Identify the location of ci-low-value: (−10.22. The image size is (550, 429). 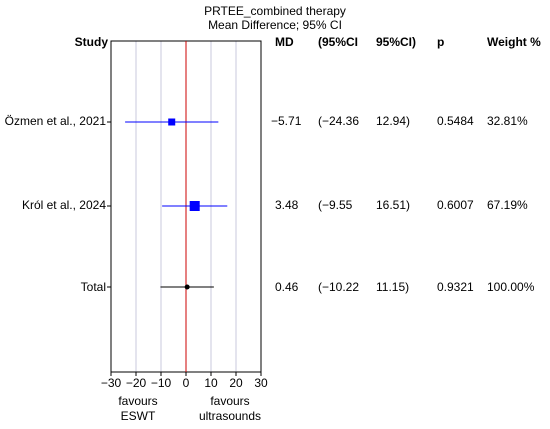
(339, 287).